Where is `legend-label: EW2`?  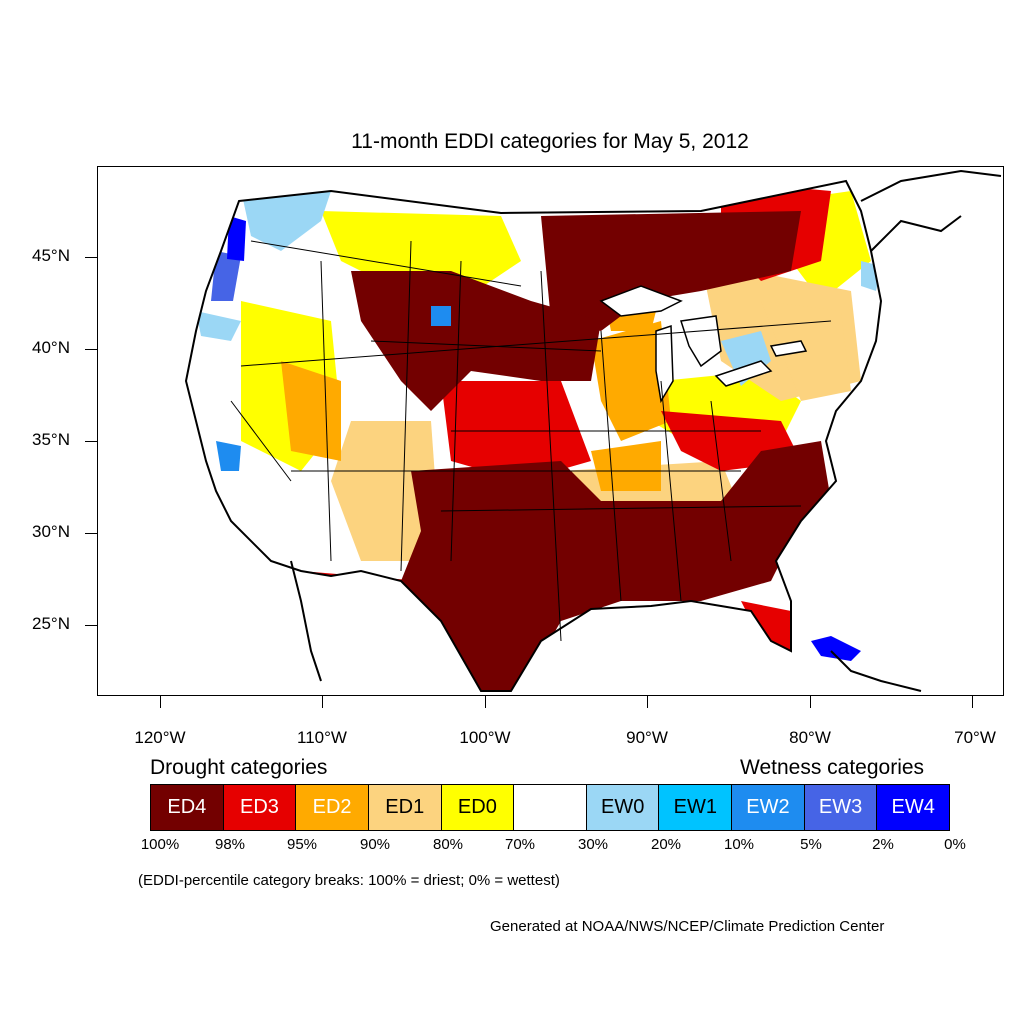
legend-label: EW2 is located at coordinates (768, 807).